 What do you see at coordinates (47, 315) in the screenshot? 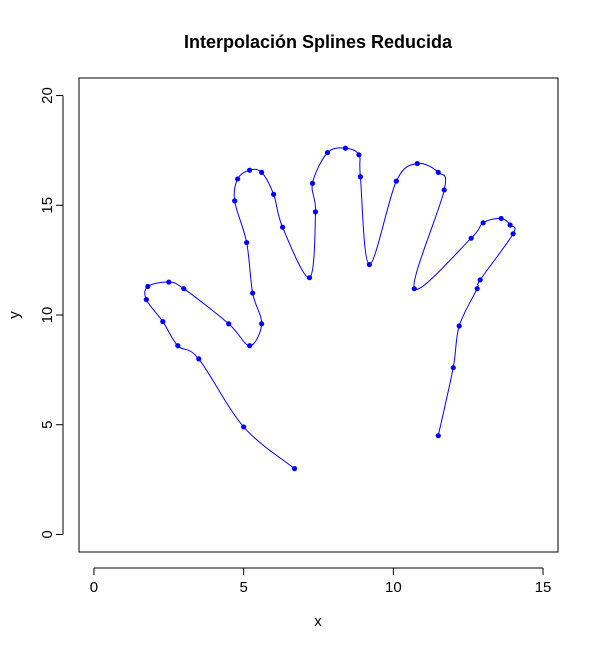
I see `y-tick-label: 10` at bounding box center [47, 315].